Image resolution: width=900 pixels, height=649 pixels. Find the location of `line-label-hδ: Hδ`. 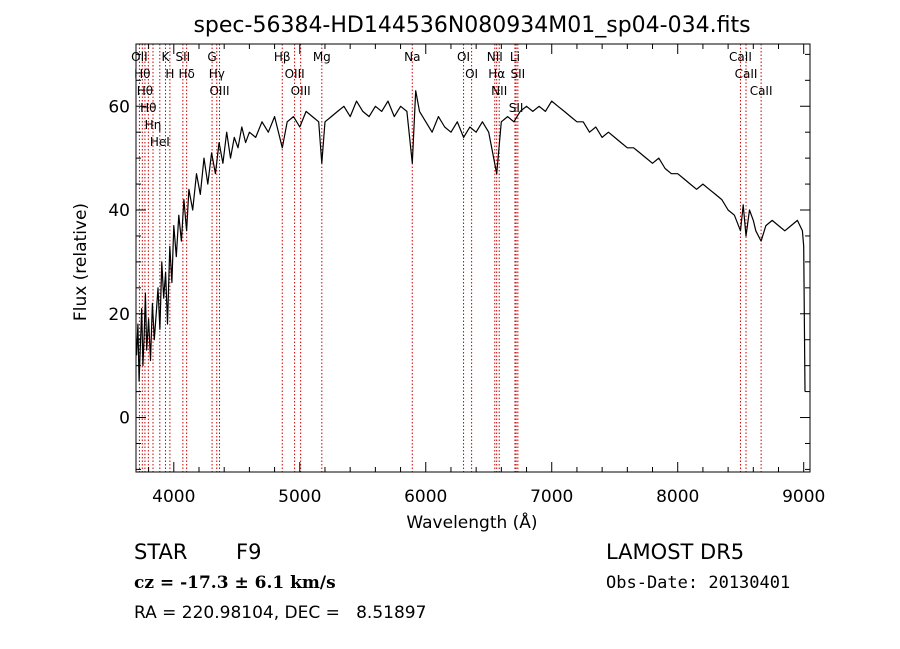

line-label-hδ: Hδ is located at coordinates (186, 74).